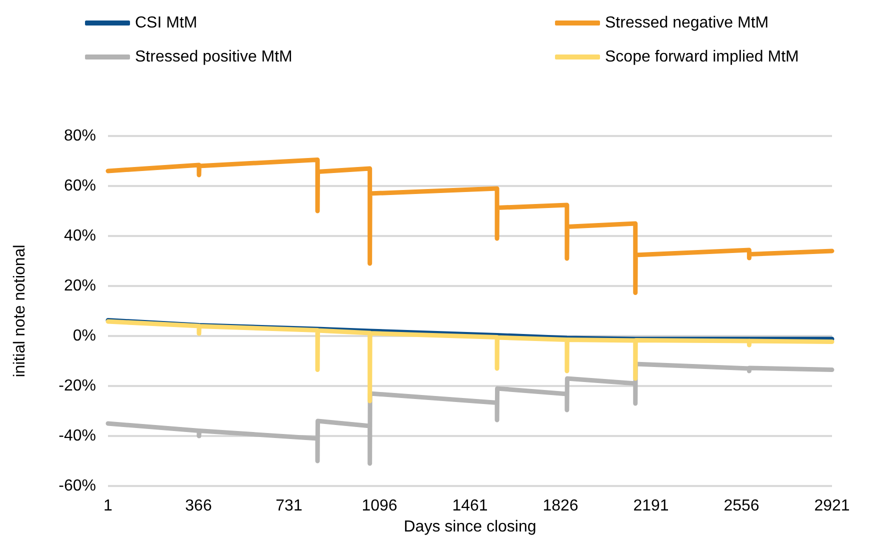 The height and width of the screenshot is (550, 872). Describe the element at coordinates (470, 361) in the screenshot. I see `line-series` at that location.